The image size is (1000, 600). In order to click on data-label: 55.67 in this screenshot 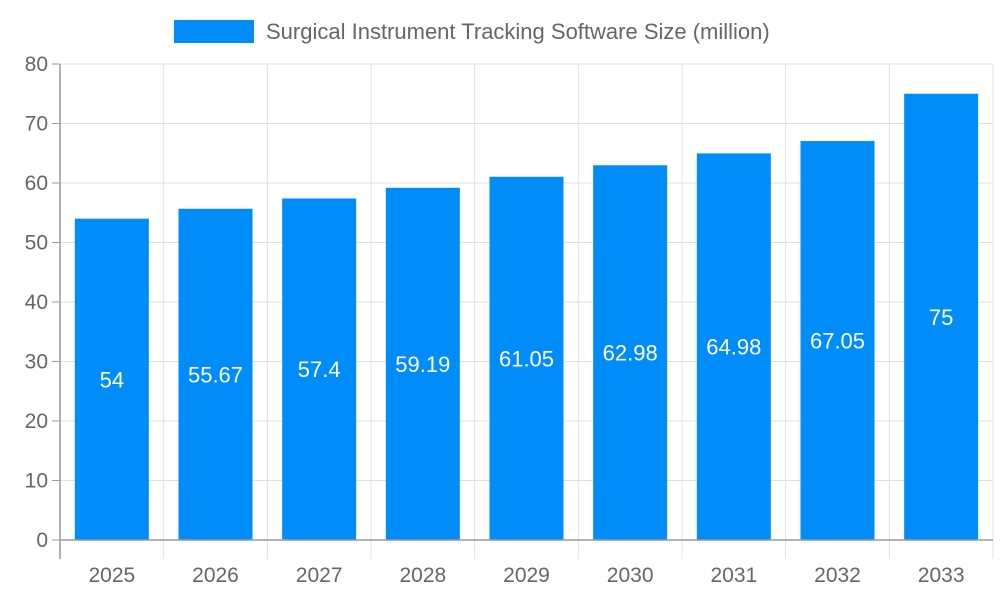, I will do `click(215, 374)`.